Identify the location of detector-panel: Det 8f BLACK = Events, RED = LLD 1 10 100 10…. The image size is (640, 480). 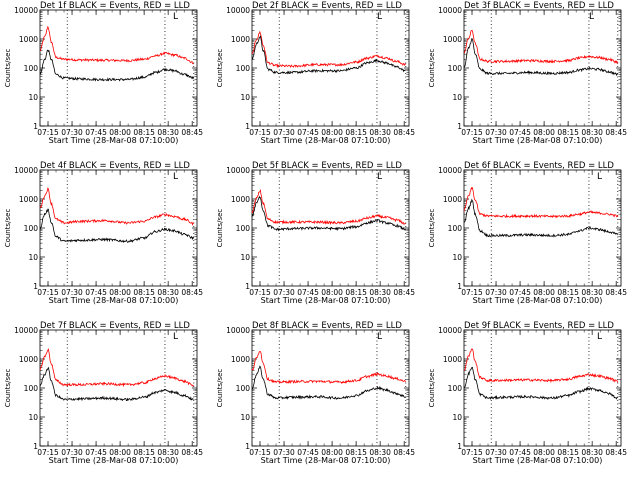
(315, 393).